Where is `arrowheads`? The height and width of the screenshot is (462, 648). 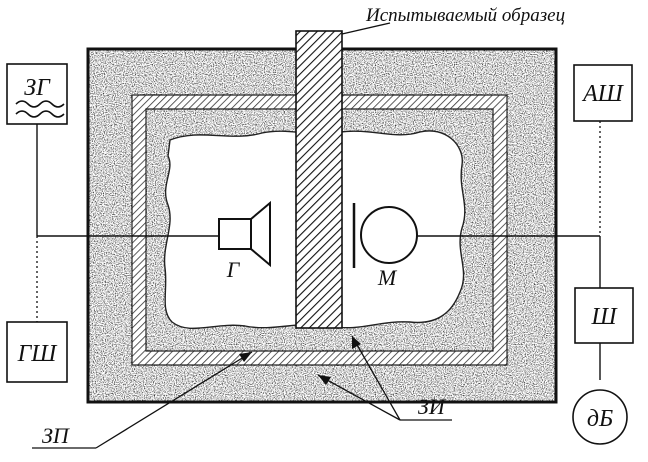 arrowheads is located at coordinates (300, 360).